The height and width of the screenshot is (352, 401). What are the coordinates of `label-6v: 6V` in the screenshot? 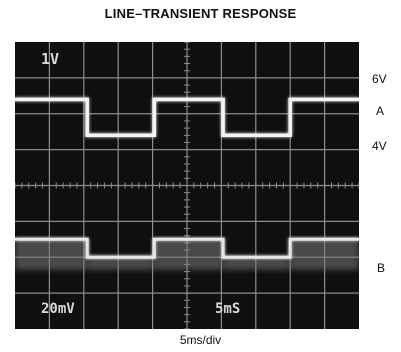 It's located at (379, 79).